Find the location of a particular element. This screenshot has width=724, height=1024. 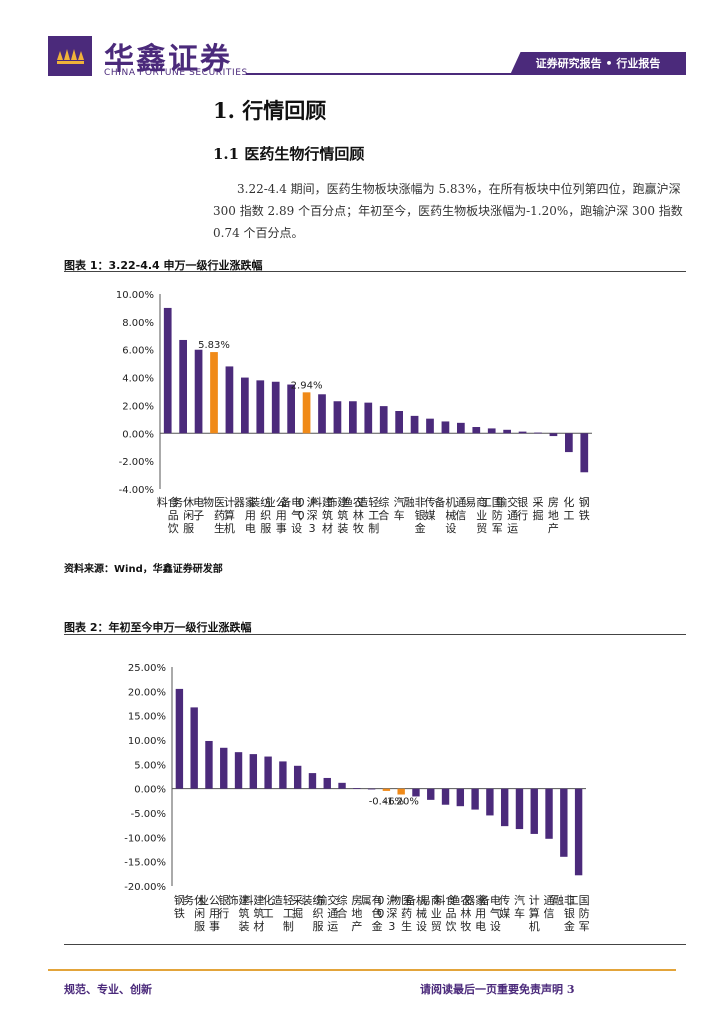

category-label: 家 is located at coordinates (250, 502).